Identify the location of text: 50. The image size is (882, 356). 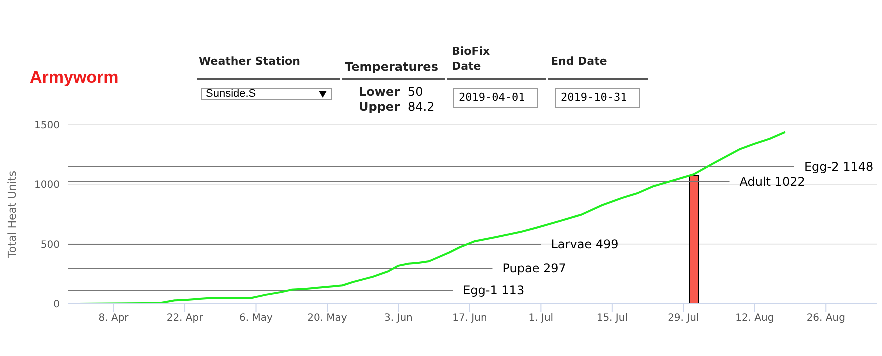
(416, 92).